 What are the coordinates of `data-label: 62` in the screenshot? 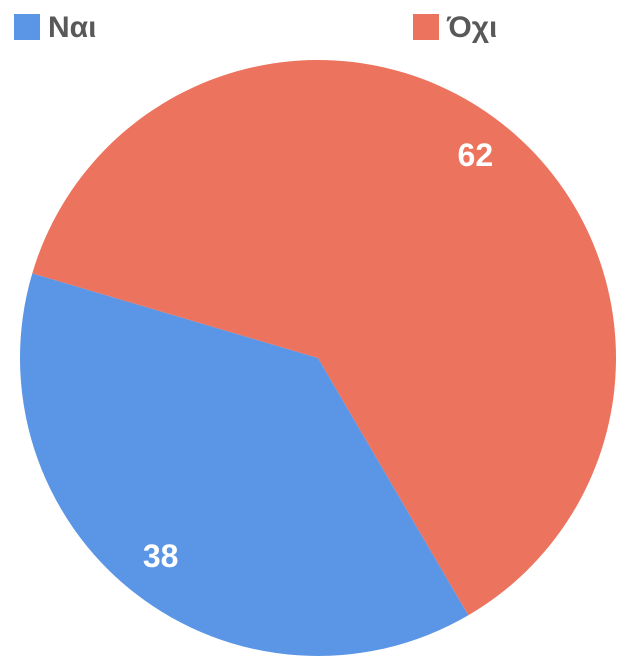 It's located at (476, 155).